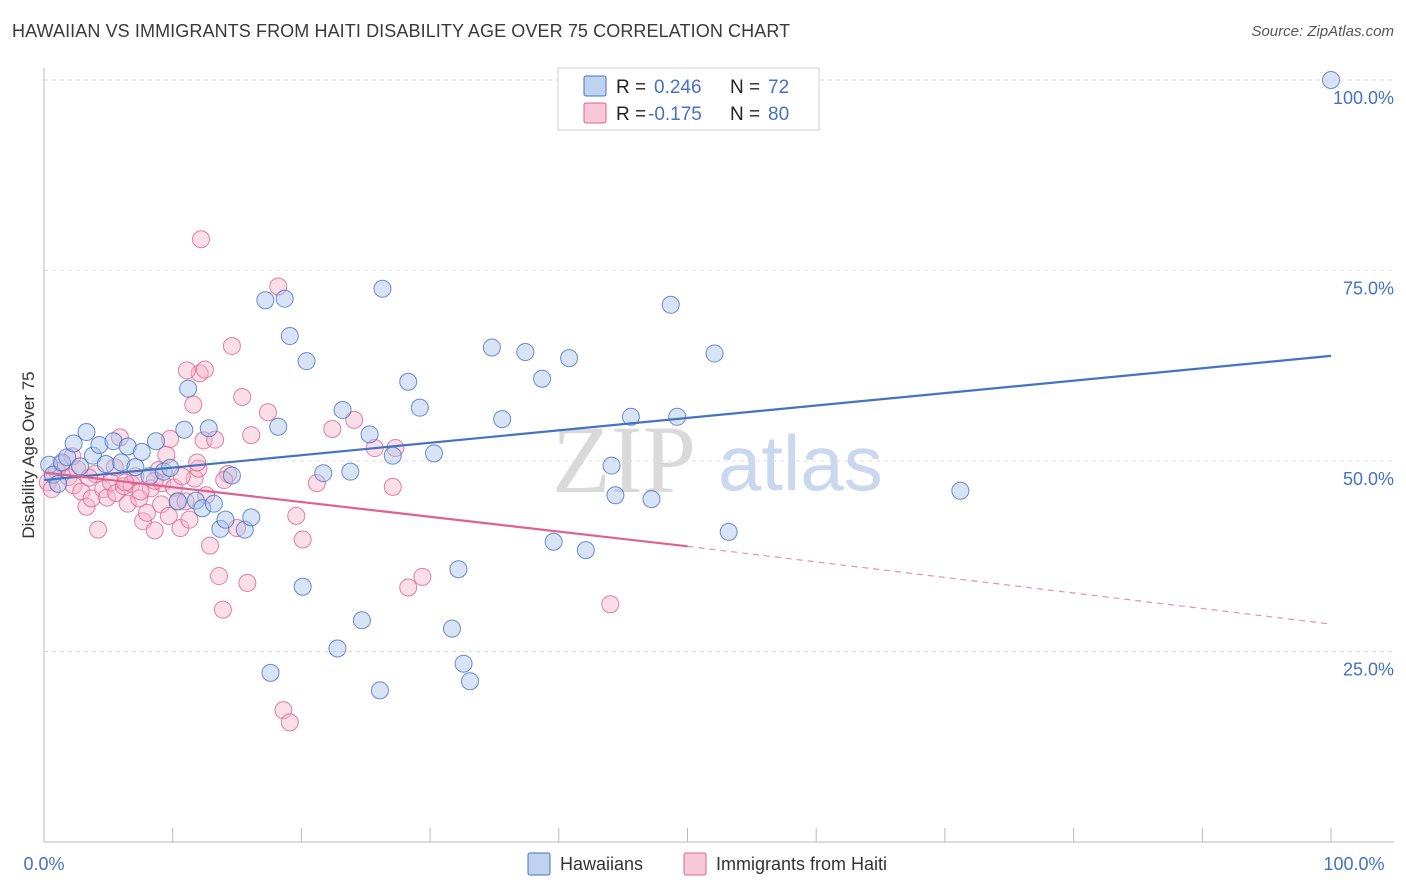 The height and width of the screenshot is (892, 1406). I want to click on source-label: Source: ZipAtlas.com, so click(1322, 31).